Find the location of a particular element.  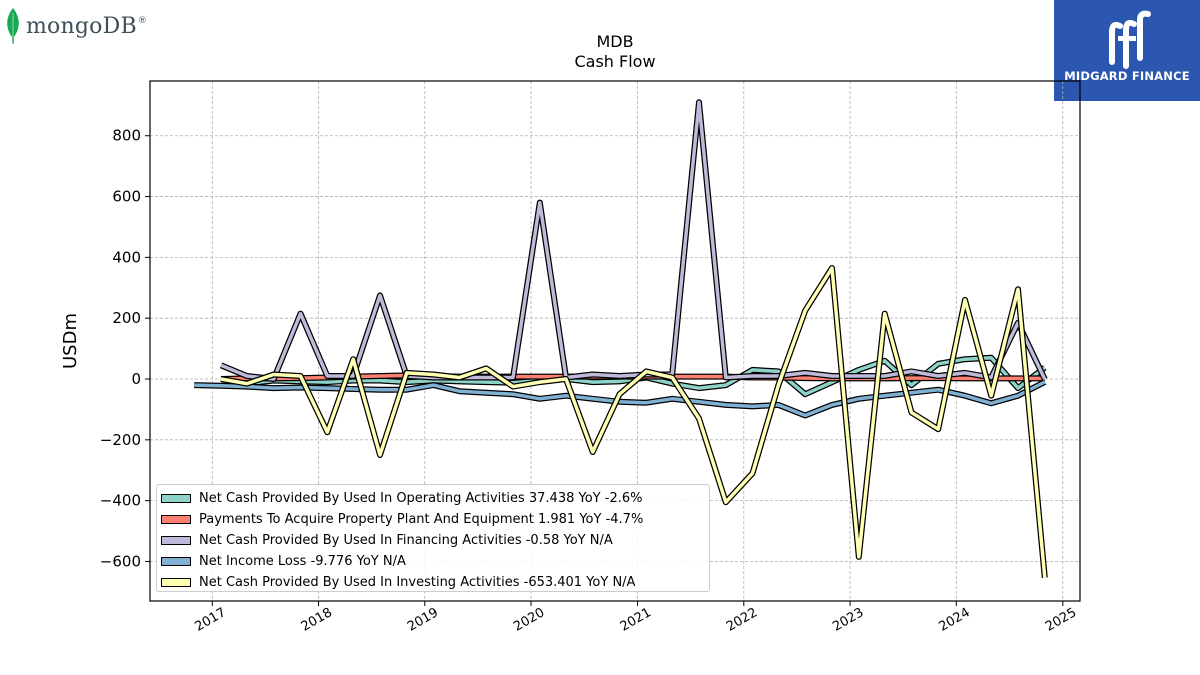

legend-label: Net Income Loss -9.776 YoY N/A is located at coordinates (302, 561).